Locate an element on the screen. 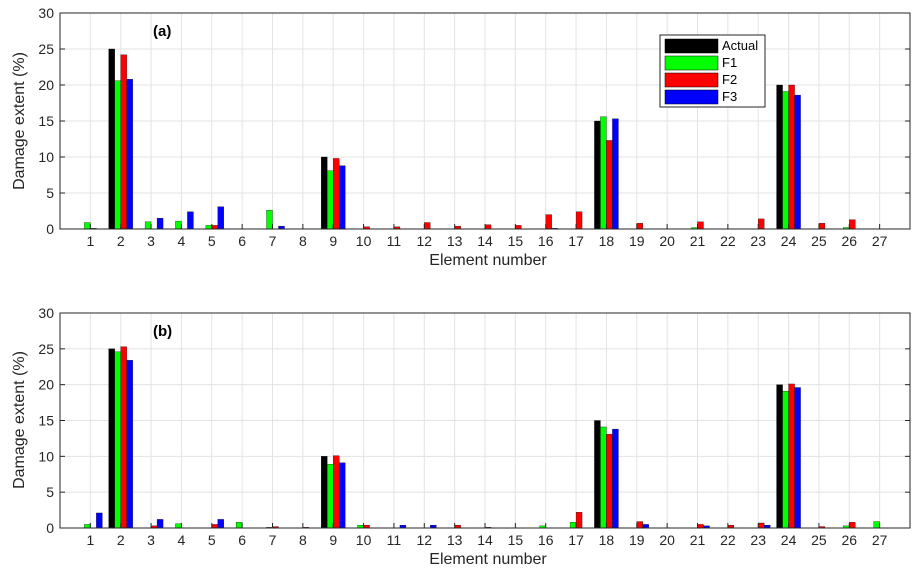 The width and height of the screenshot is (923, 583). x-tick-label: 24 is located at coordinates (789, 241).